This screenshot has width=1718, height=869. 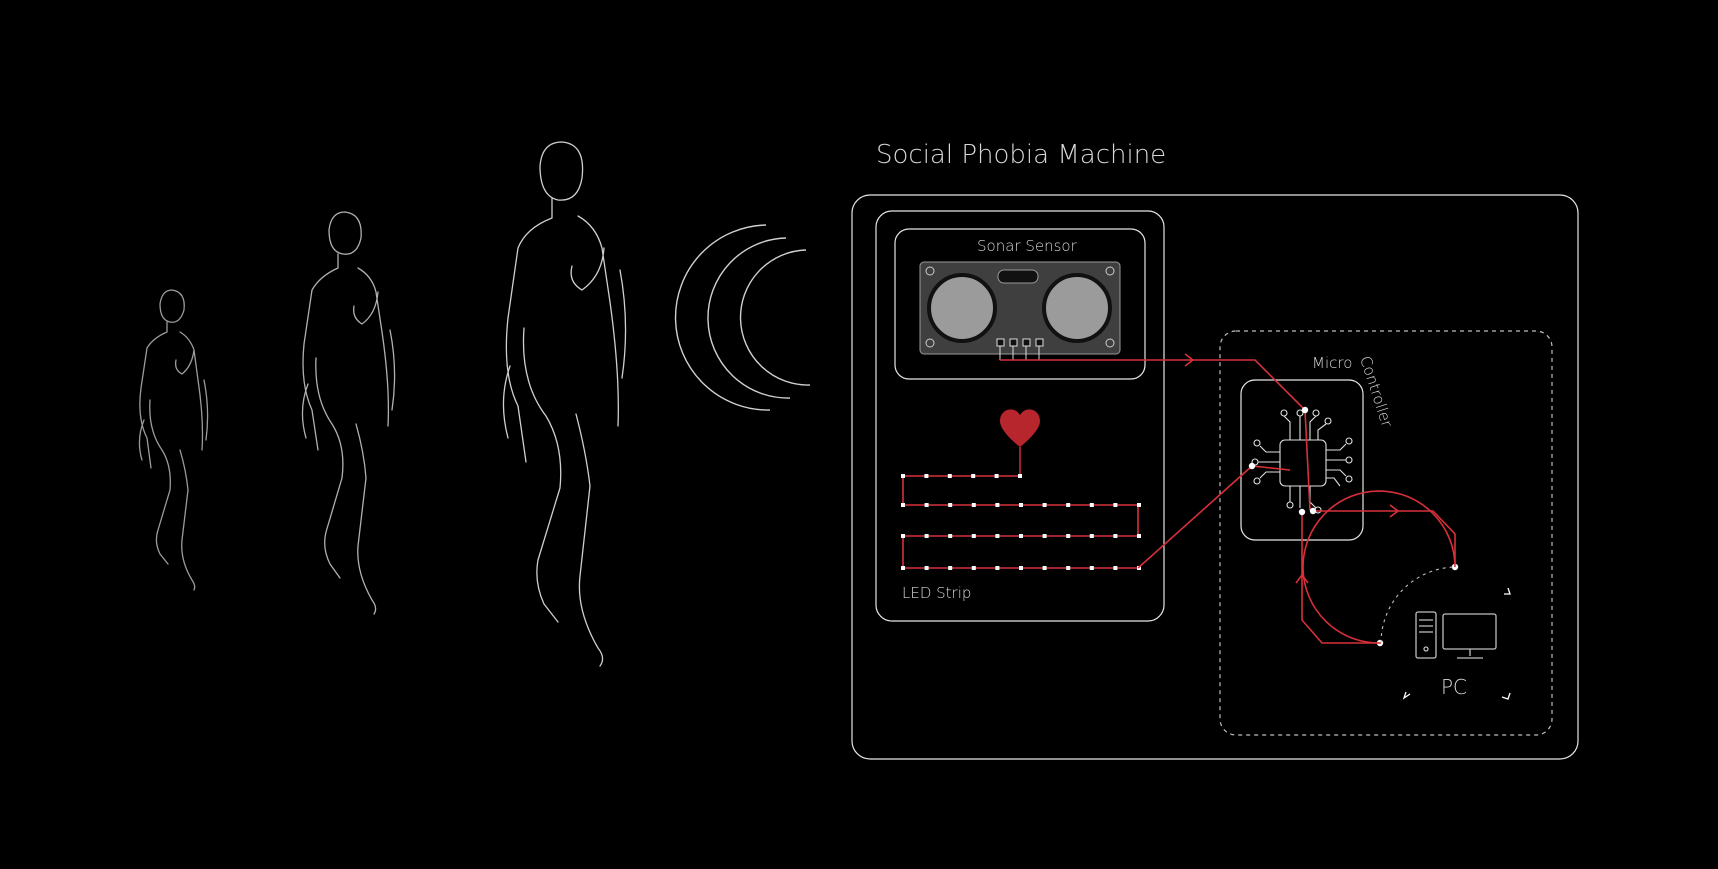 I want to click on chip-icon, so click(x=1302, y=461).